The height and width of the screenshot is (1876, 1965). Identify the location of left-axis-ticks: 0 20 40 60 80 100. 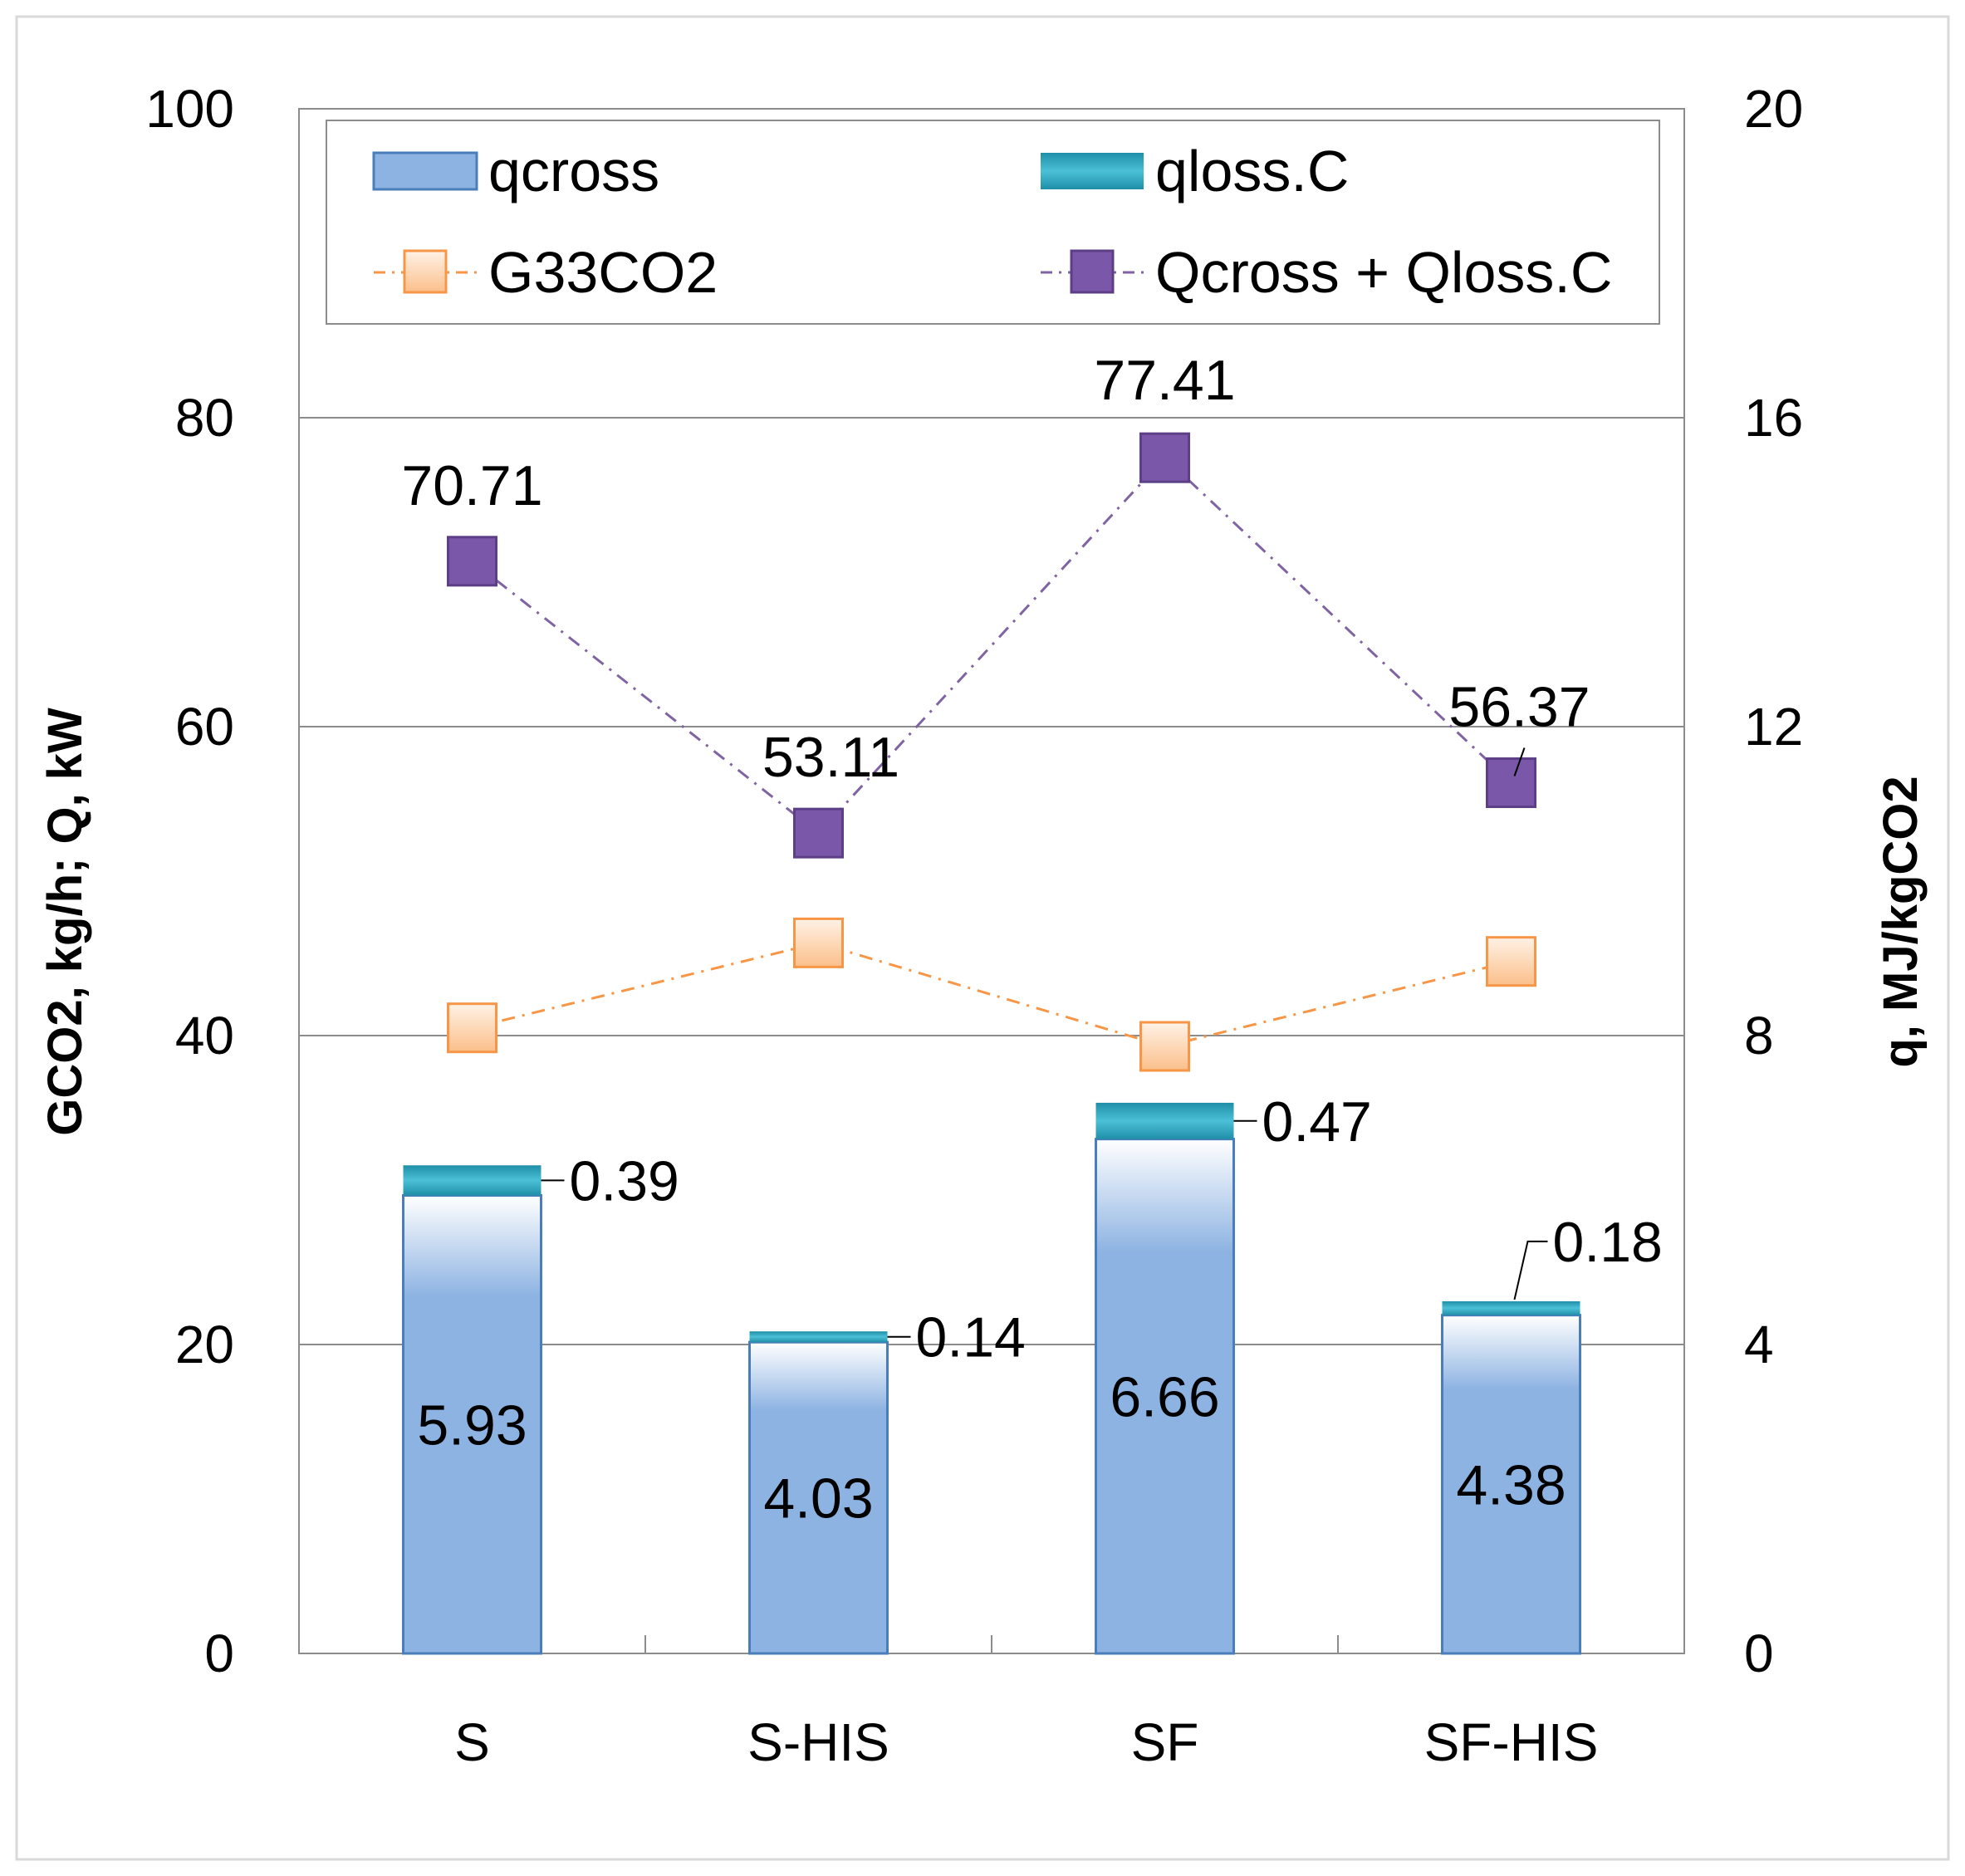
(189, 881).